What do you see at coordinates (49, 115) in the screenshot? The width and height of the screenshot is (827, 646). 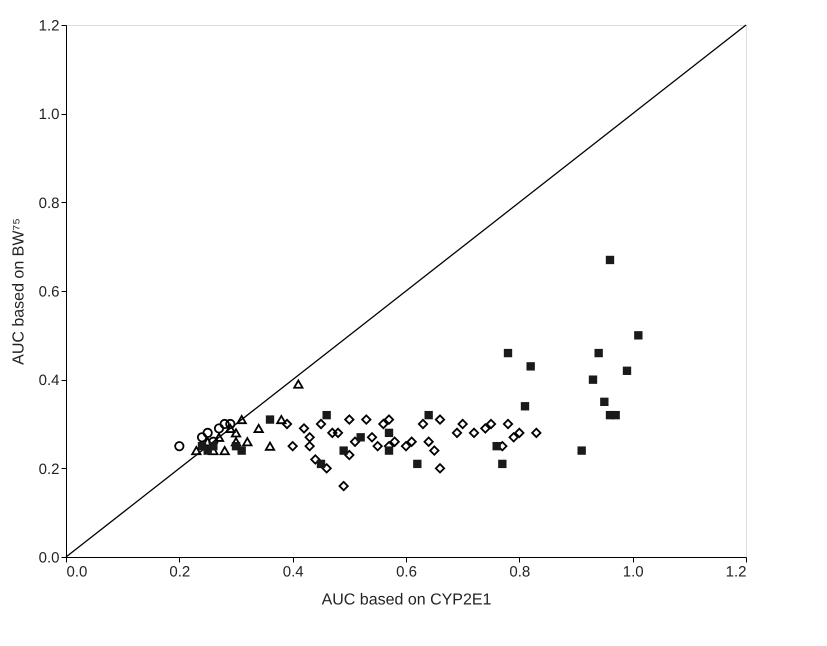 I see `y-tick-label: 1.0` at bounding box center [49, 115].